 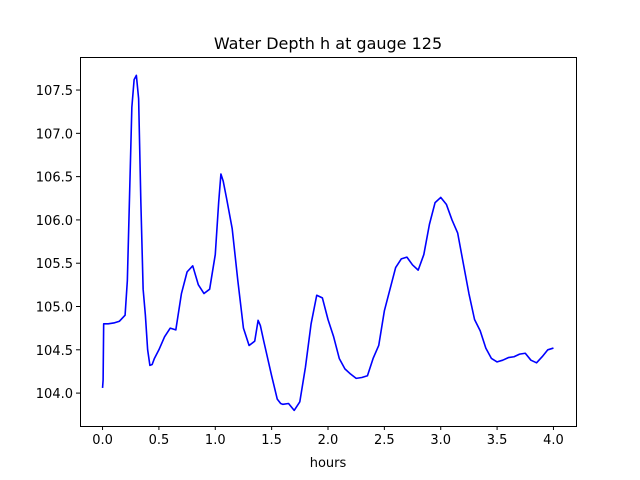 I want to click on y-tick-label: 105.5, so click(x=54, y=264).